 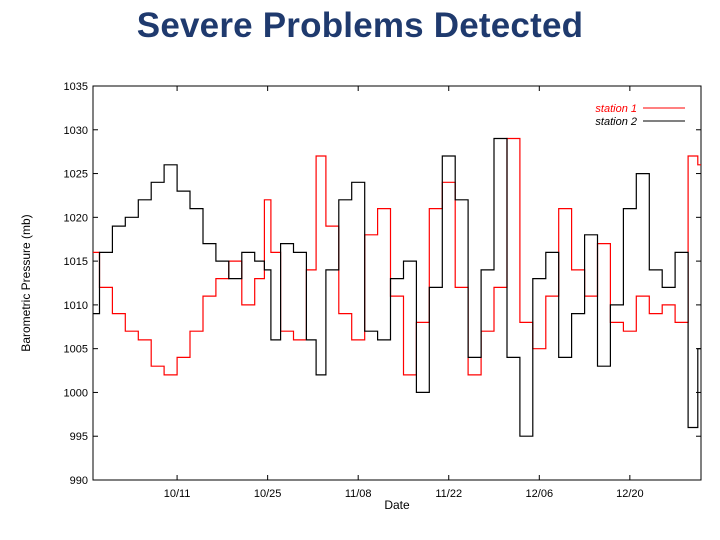 I want to click on y-tick-label: 990, so click(x=79, y=481).